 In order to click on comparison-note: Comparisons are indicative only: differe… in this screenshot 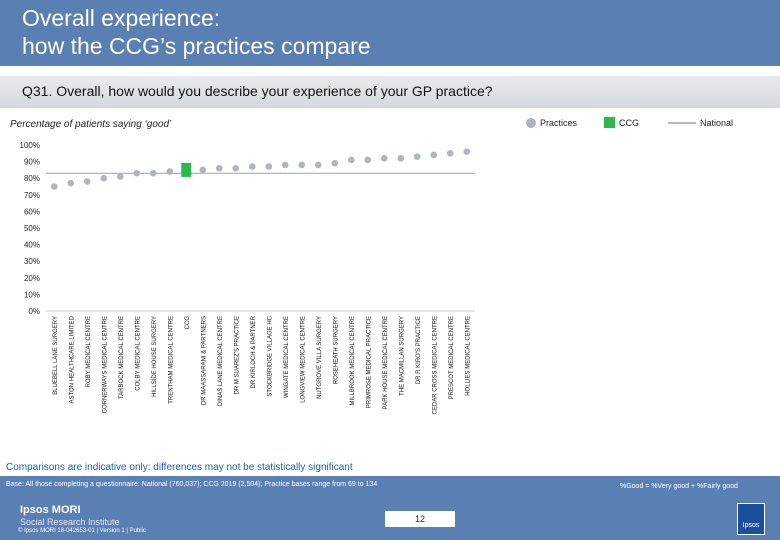, I will do `click(179, 467)`.